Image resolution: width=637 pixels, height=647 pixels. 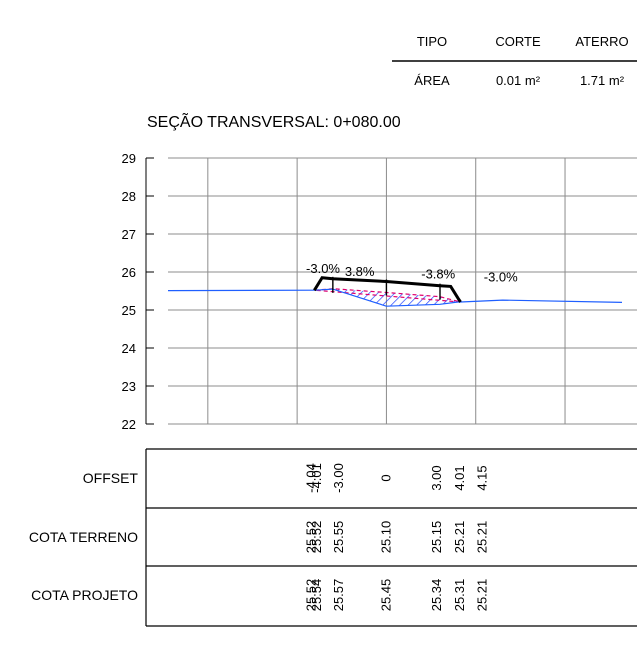 I want to click on row-label-offsets: OFFSET, so click(x=111, y=478).